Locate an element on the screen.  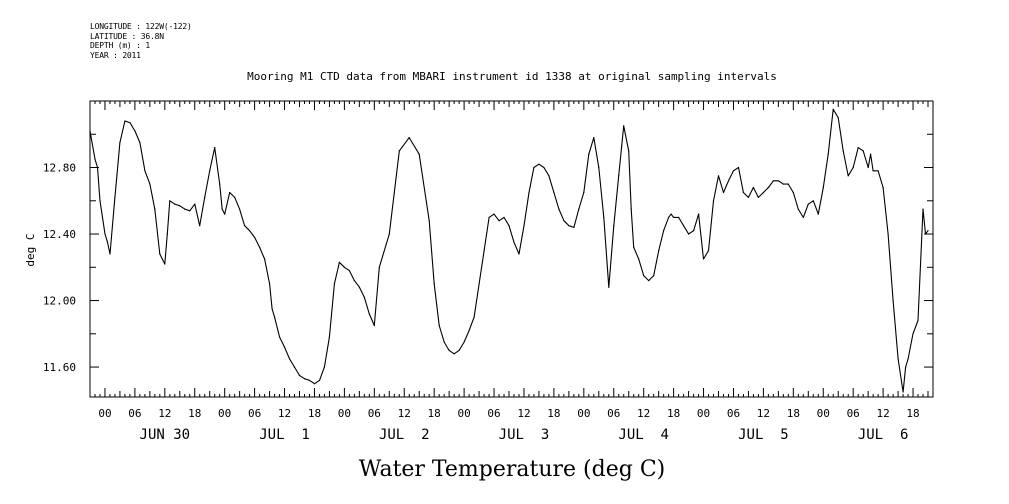
day-label: JUL 1 is located at coordinates (284, 435).